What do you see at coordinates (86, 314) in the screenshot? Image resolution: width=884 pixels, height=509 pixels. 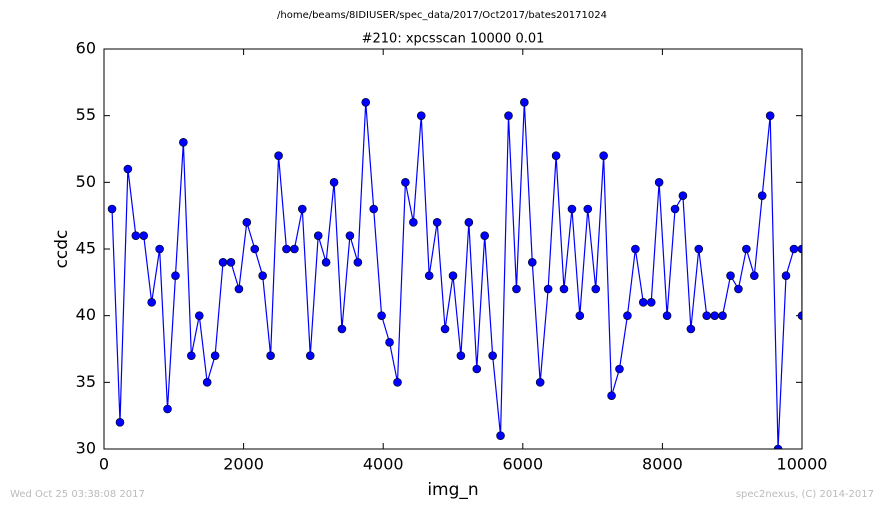 I see `y-tick-label: 40` at bounding box center [86, 314].